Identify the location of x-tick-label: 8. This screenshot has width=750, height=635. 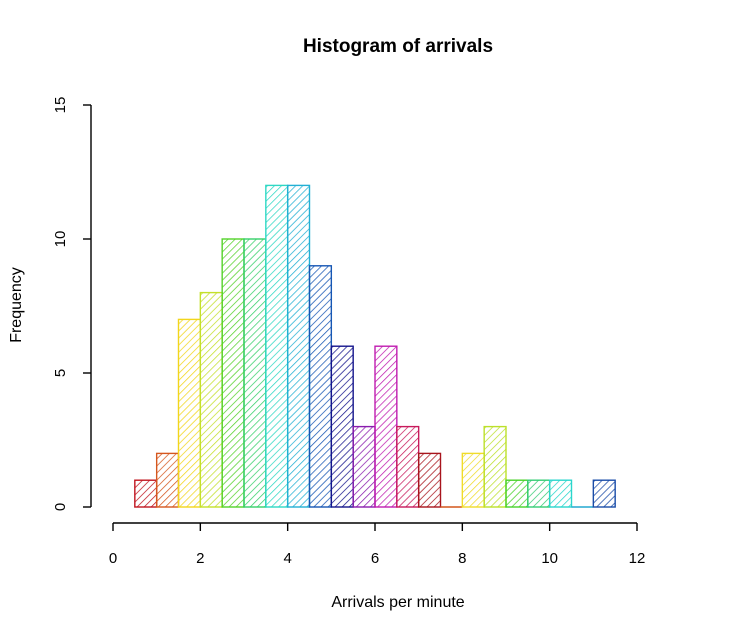
(462, 558).